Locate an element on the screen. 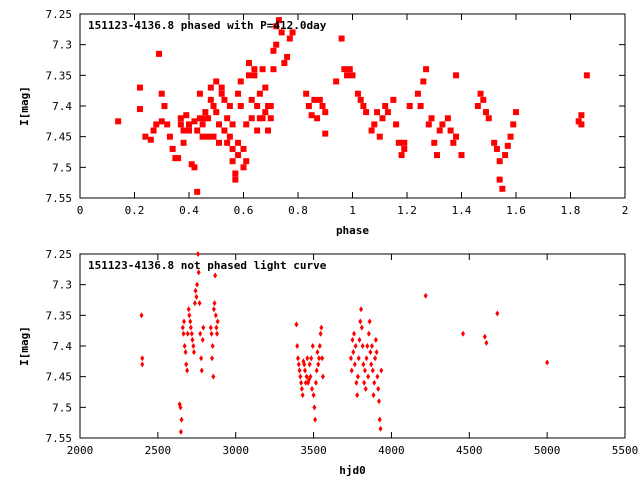 This screenshot has height=480, width=640. phased-x-tick-label: 0.4 is located at coordinates (189, 210).